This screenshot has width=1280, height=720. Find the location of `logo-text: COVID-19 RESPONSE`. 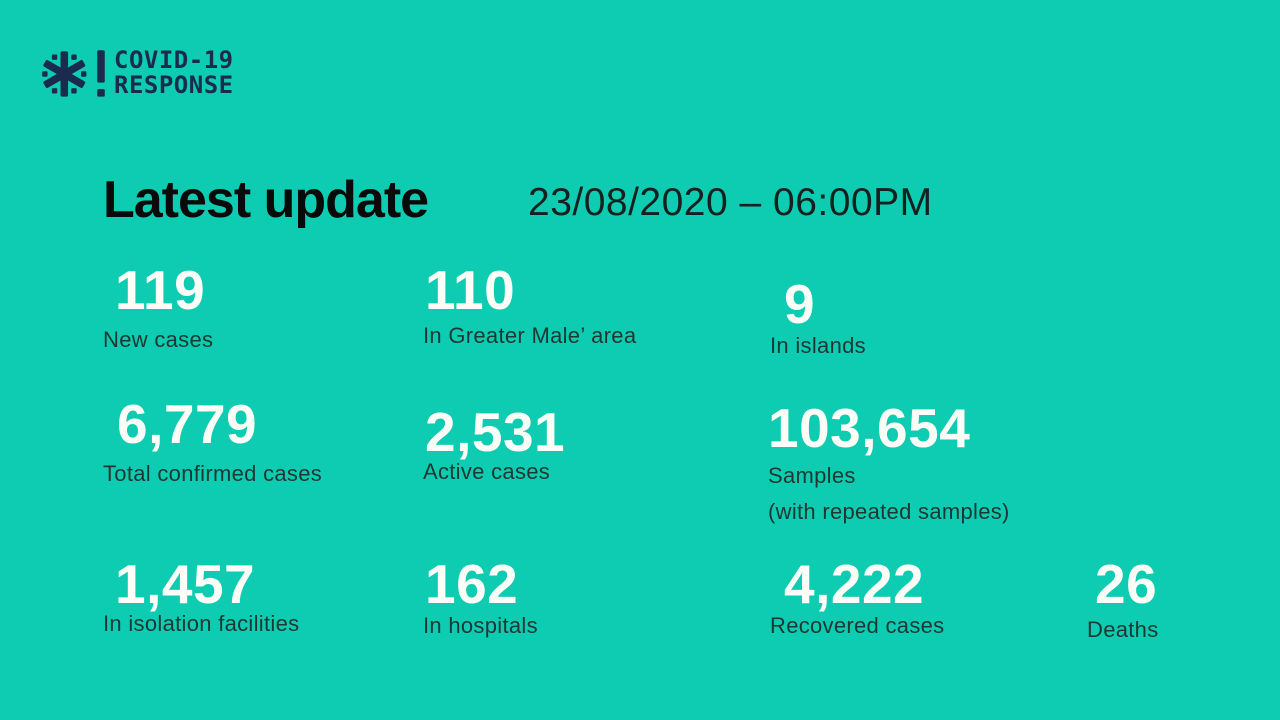

logo-text: COVID-19 RESPONSE is located at coordinates (174, 73).